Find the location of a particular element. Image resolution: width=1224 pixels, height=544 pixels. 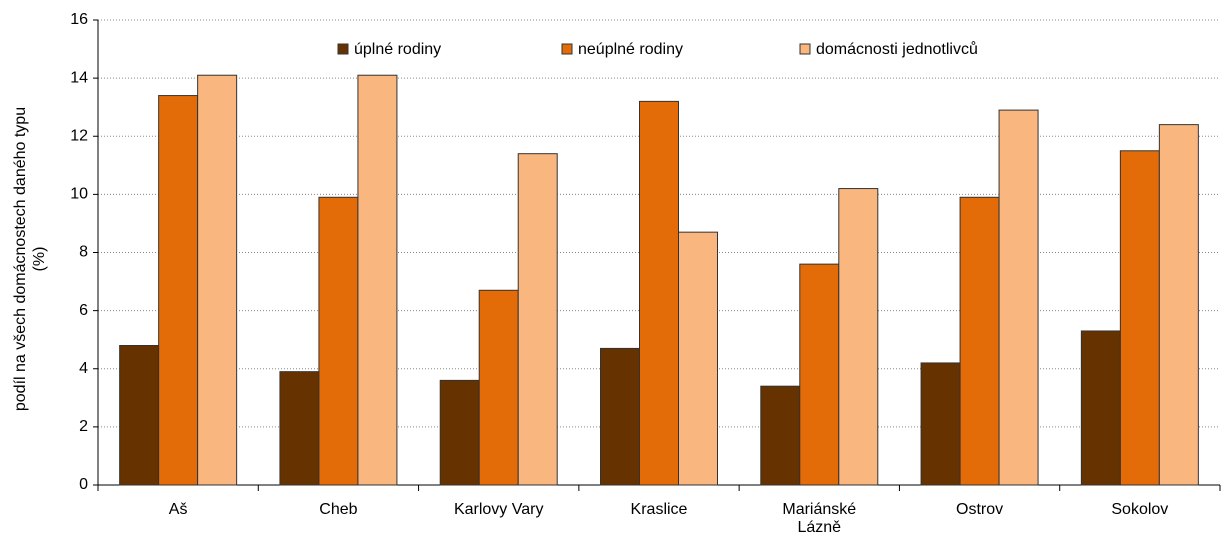

y-tick-label: 2 is located at coordinates (83, 426).